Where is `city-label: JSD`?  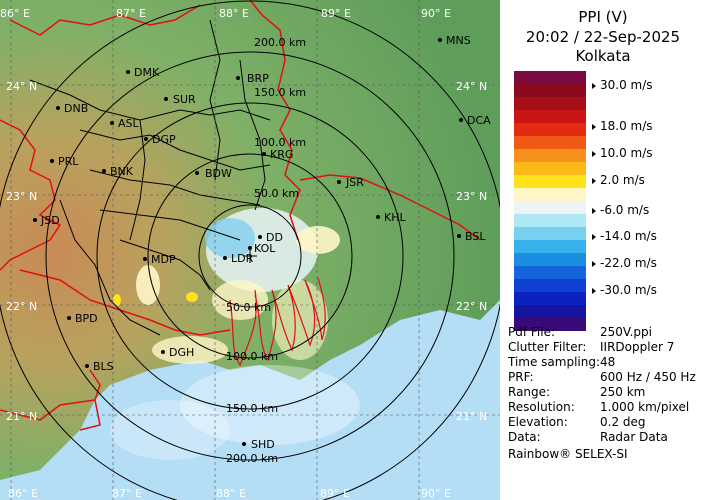 city-label: JSD is located at coordinates (50, 220).